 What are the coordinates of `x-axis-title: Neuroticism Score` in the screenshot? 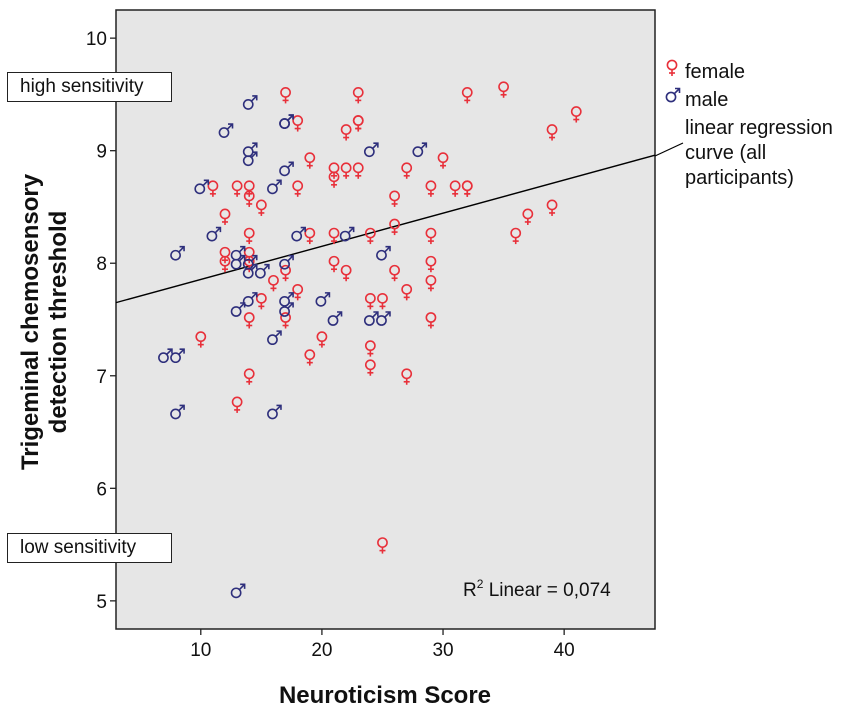 It's located at (385, 695).